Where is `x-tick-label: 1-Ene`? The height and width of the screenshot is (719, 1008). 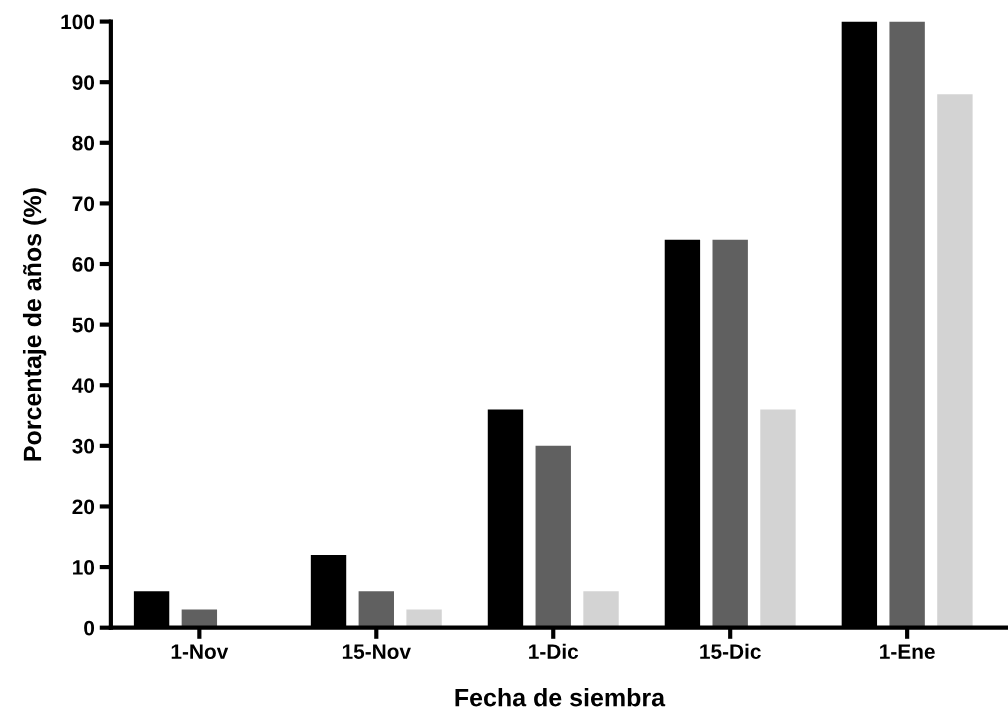
x-tick-label: 1-Ene is located at coordinates (907, 651).